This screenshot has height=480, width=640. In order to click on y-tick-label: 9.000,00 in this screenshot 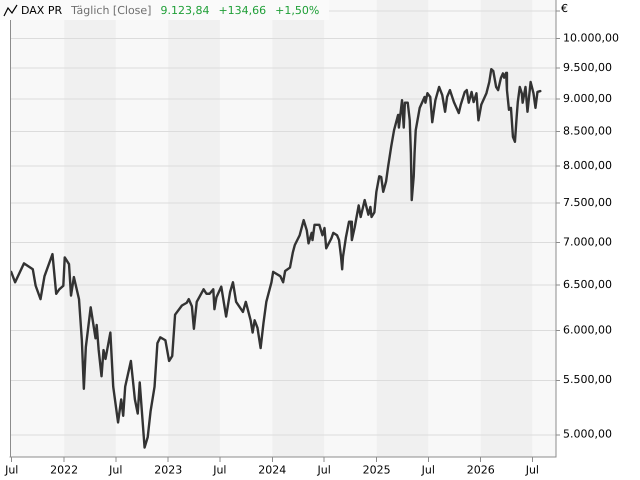, I will do `click(587, 98)`.